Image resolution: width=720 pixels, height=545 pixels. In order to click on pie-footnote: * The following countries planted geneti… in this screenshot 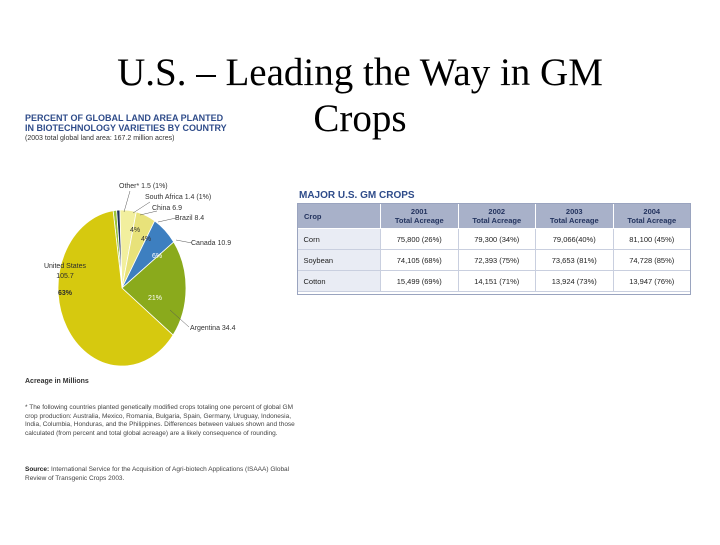, I will do `click(160, 420)`.